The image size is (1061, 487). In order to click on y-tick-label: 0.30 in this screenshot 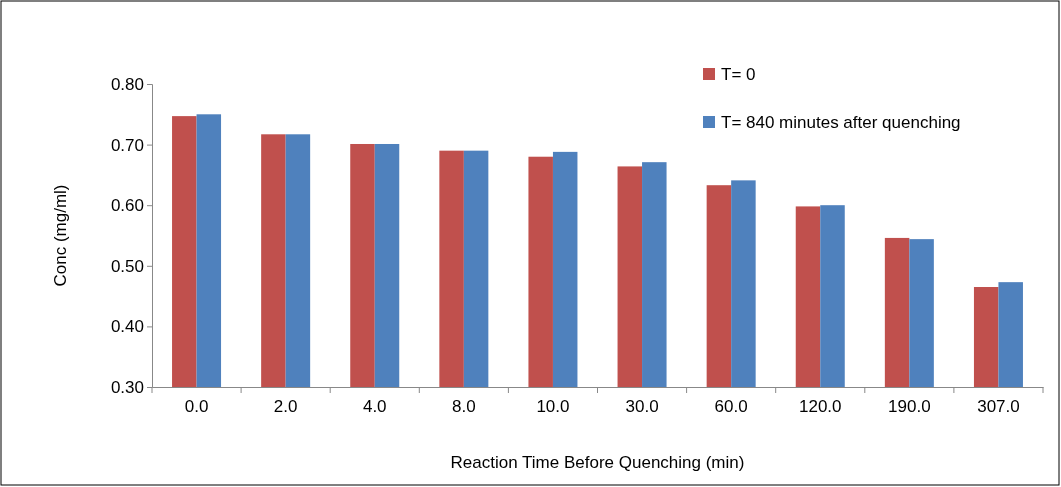, I will do `click(127, 387)`.